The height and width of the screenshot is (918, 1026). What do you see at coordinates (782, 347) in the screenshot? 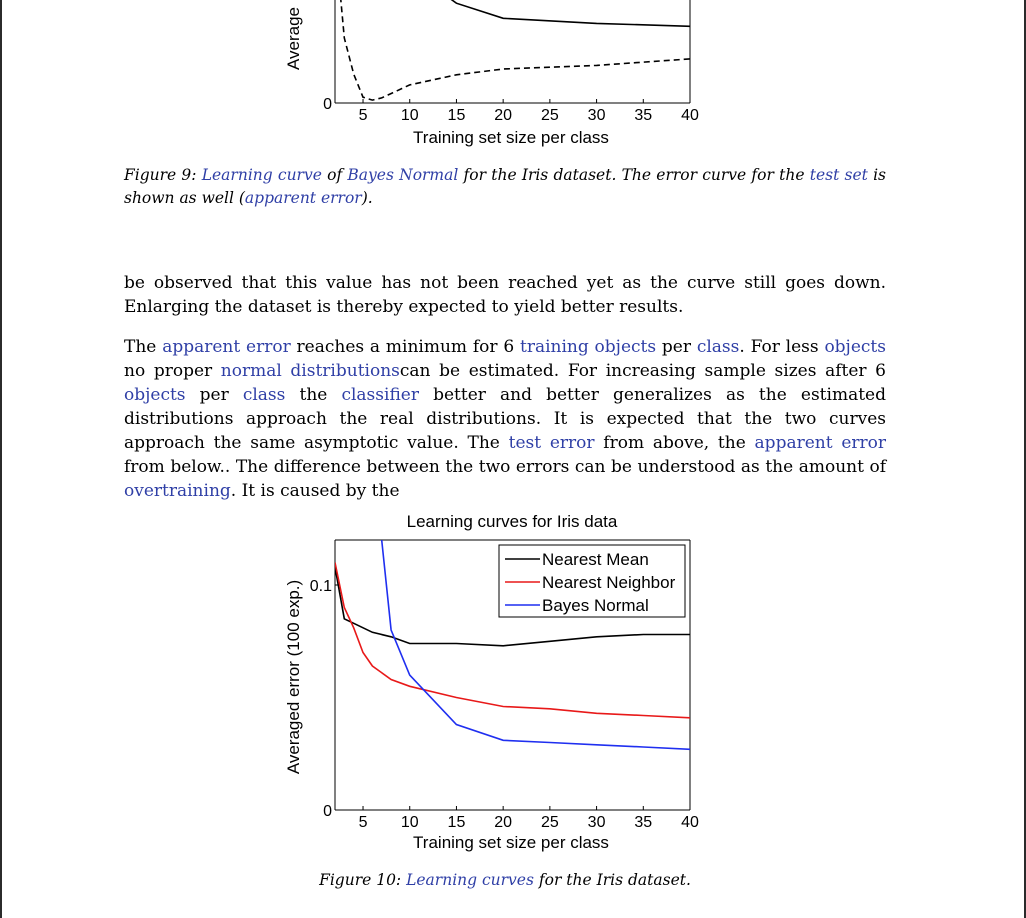
I see `text-run: . For less` at bounding box center [782, 347].